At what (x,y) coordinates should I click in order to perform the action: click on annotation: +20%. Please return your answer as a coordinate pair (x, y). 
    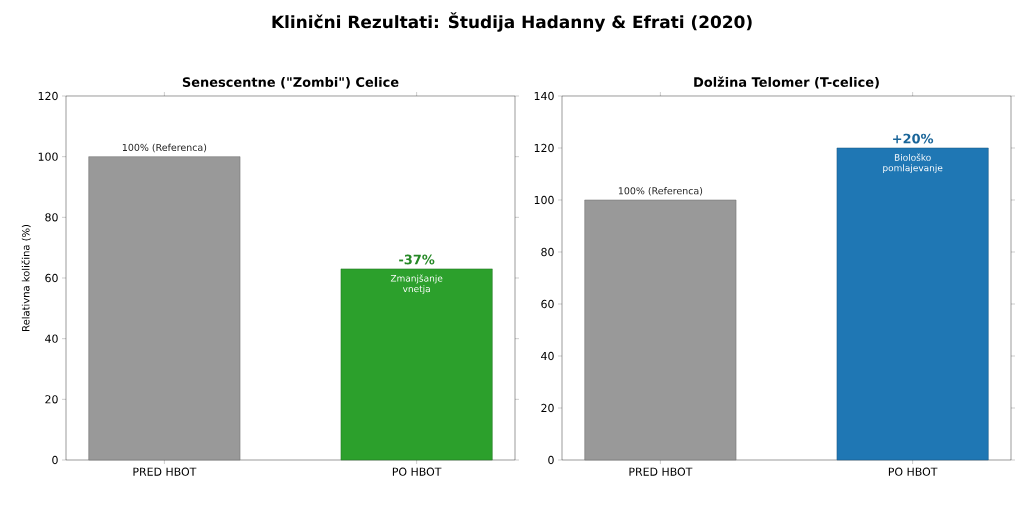
    Looking at the image, I should click on (913, 138).